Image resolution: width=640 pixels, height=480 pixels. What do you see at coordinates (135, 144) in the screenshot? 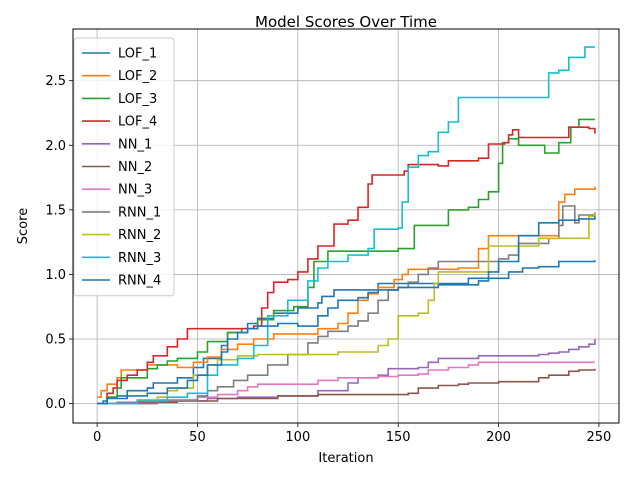
I see `legend-label-nn-1: NN_1` at bounding box center [135, 144].